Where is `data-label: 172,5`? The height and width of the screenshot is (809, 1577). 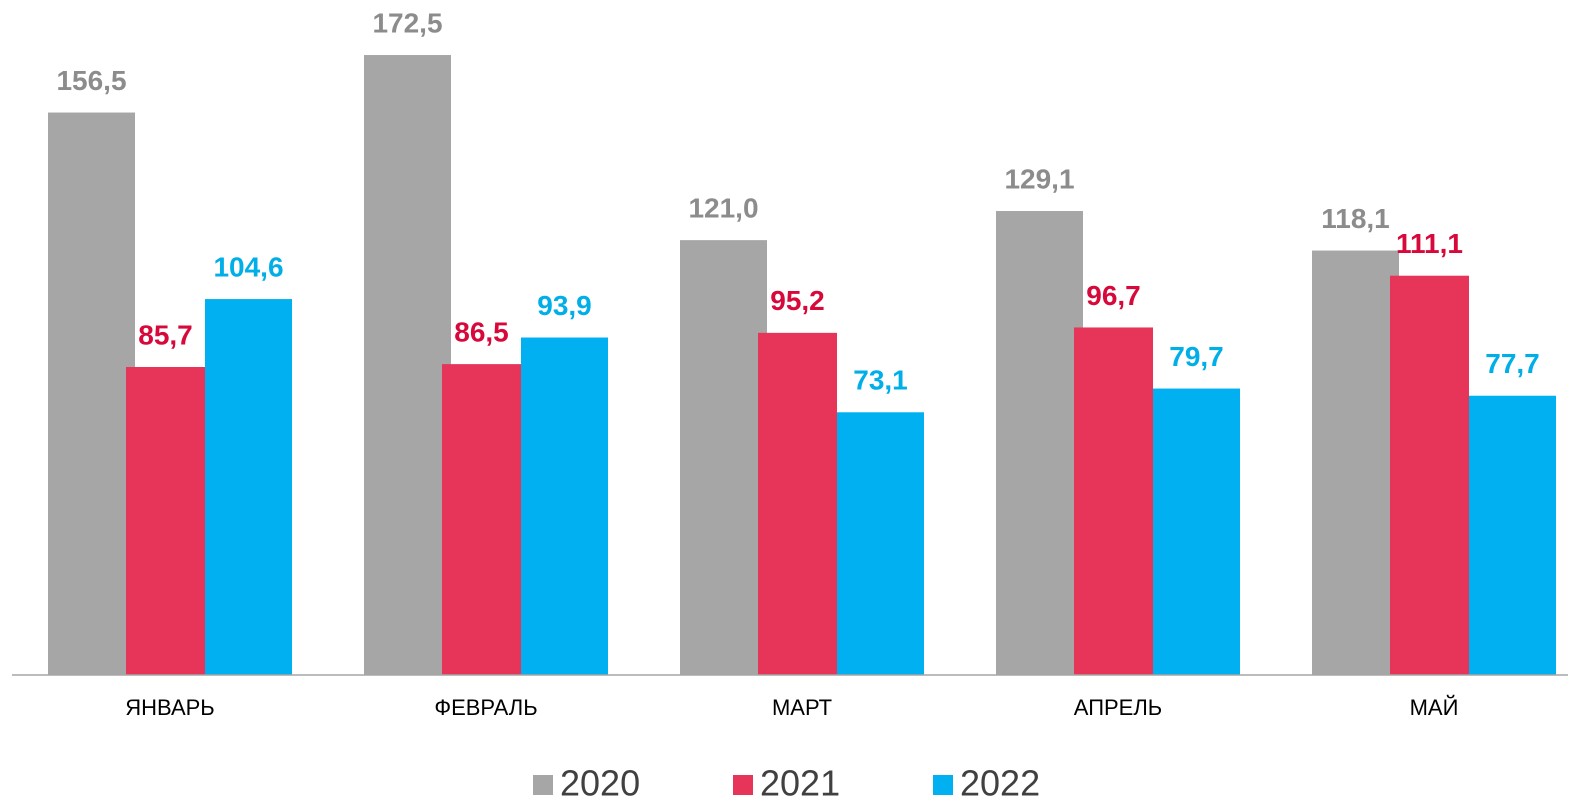 data-label: 172,5 is located at coordinates (407, 22).